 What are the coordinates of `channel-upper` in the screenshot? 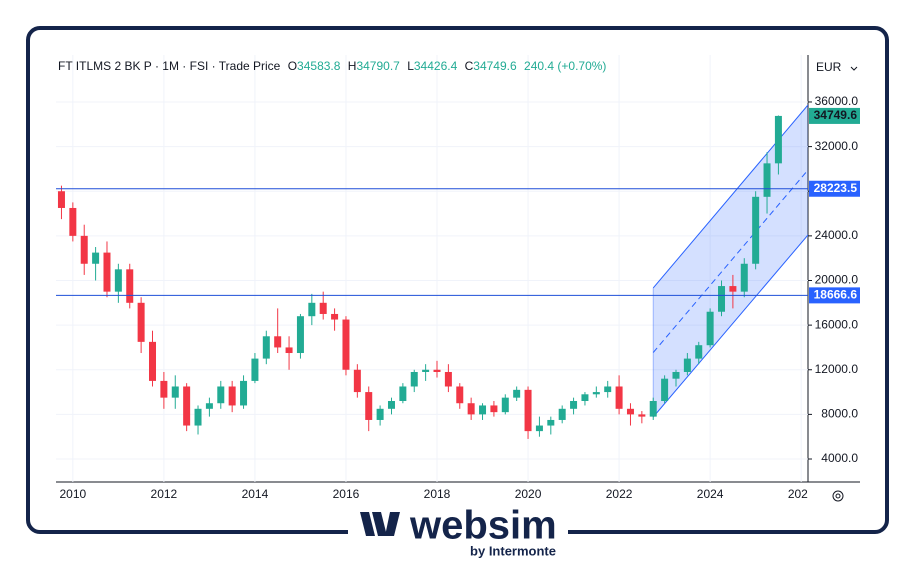 It's located at (730, 196).